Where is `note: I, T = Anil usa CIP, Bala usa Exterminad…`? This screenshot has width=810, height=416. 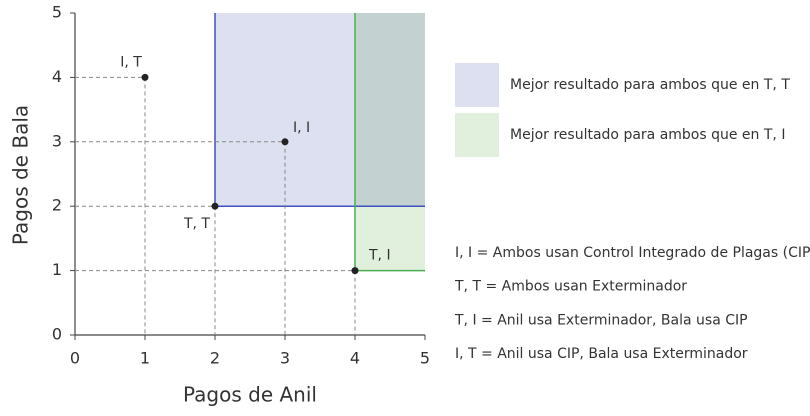 note: I, T = Anil usa CIP, Bala usa Exterminad… is located at coordinates (601, 354).